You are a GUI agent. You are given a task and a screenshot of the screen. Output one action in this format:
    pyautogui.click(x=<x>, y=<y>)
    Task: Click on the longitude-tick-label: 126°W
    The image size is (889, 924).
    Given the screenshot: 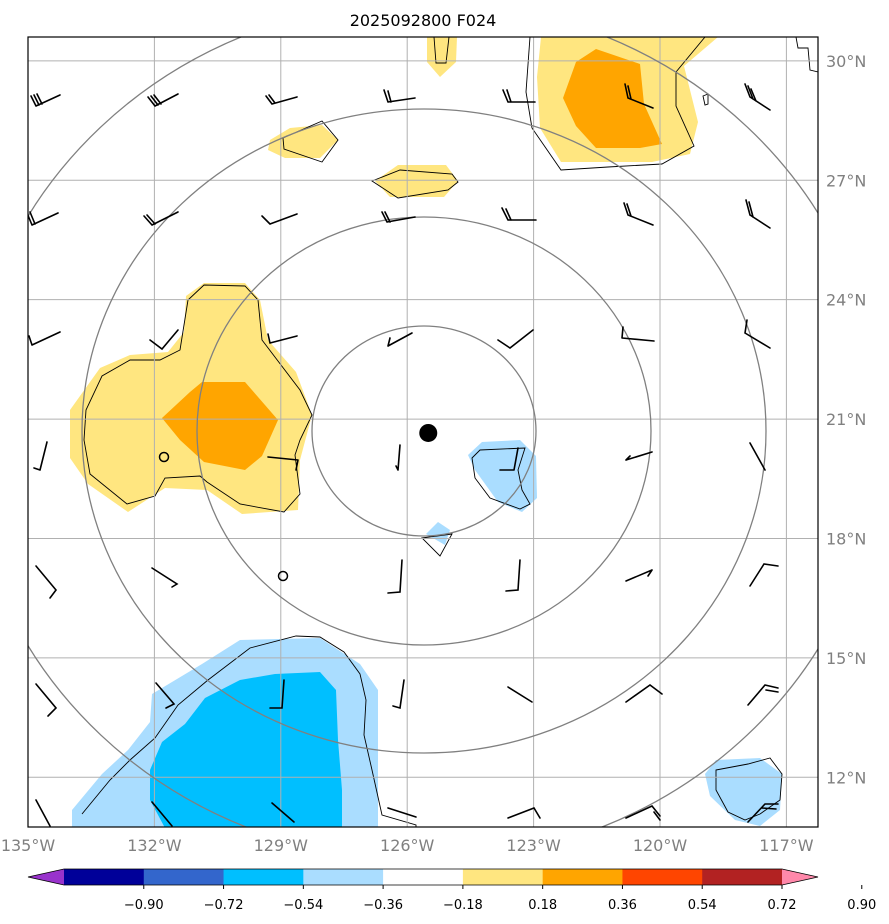 What is the action you would take?
    pyautogui.click(x=407, y=845)
    